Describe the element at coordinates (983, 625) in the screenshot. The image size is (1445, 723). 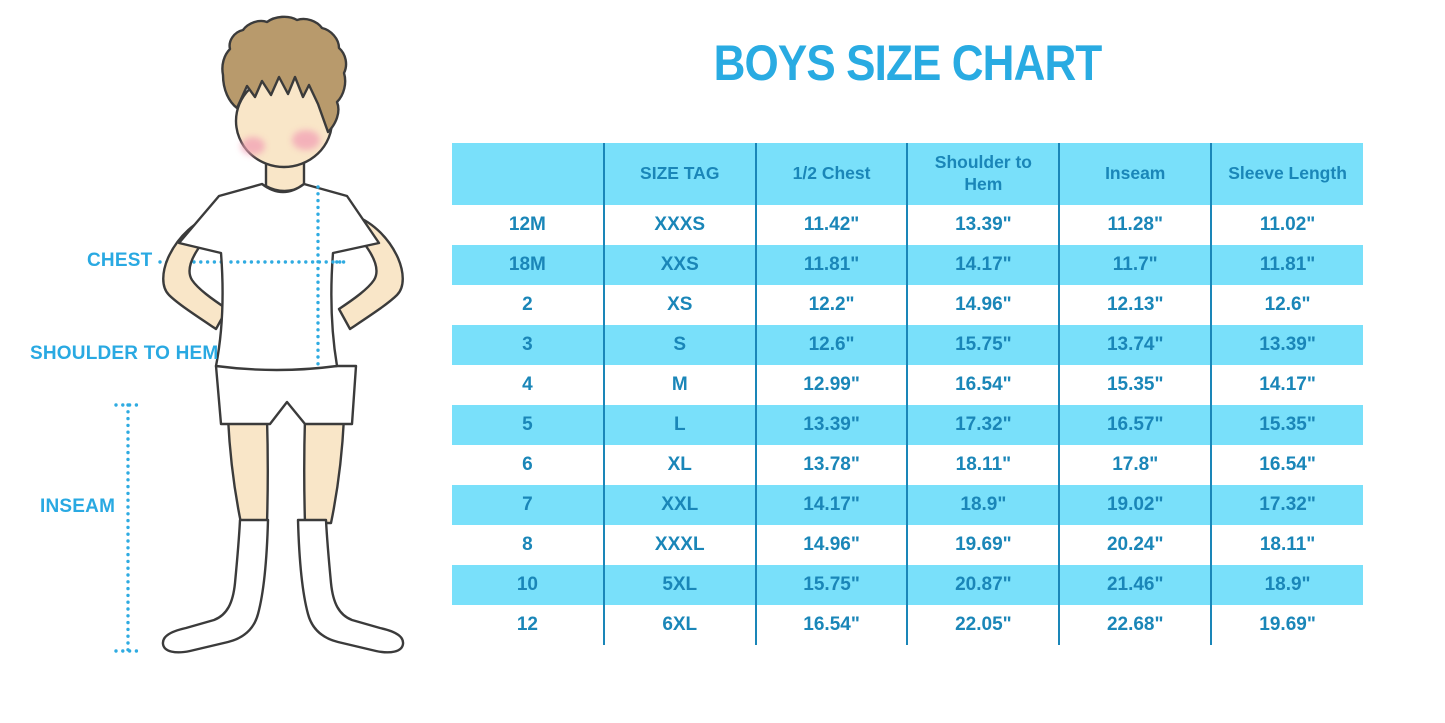
I see `table-cell: 22.05"` at that location.